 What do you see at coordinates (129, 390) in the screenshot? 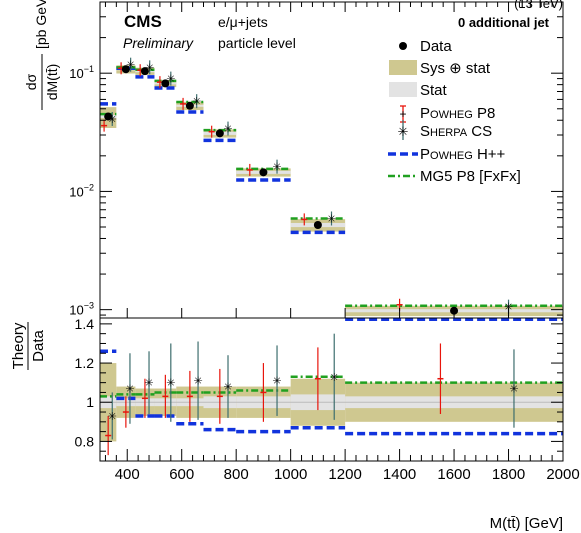
I see `ratio-sherpa-marker-1: ✳` at bounding box center [129, 390].